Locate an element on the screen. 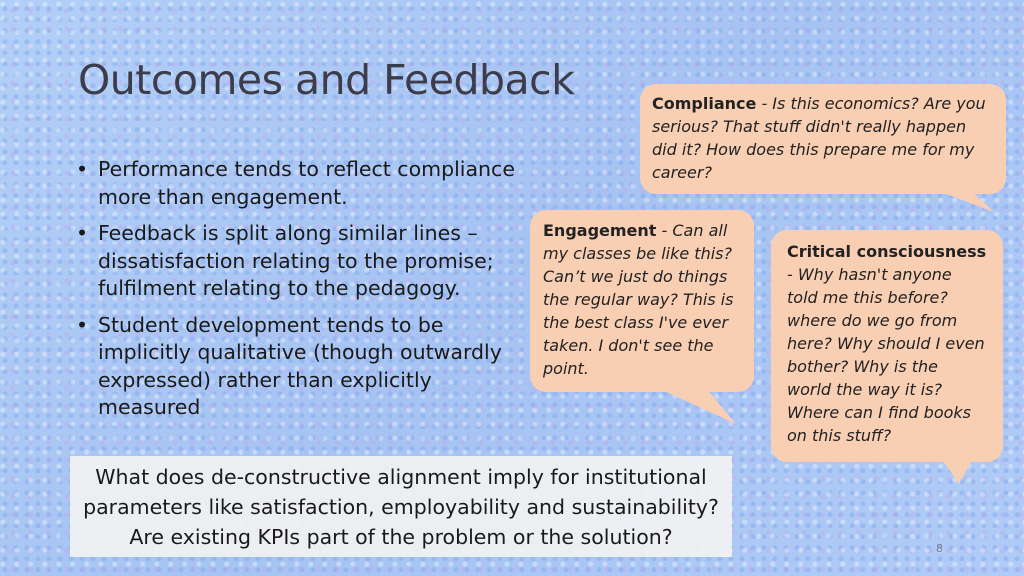  compliance-heading: Compliance is located at coordinates (704, 103).